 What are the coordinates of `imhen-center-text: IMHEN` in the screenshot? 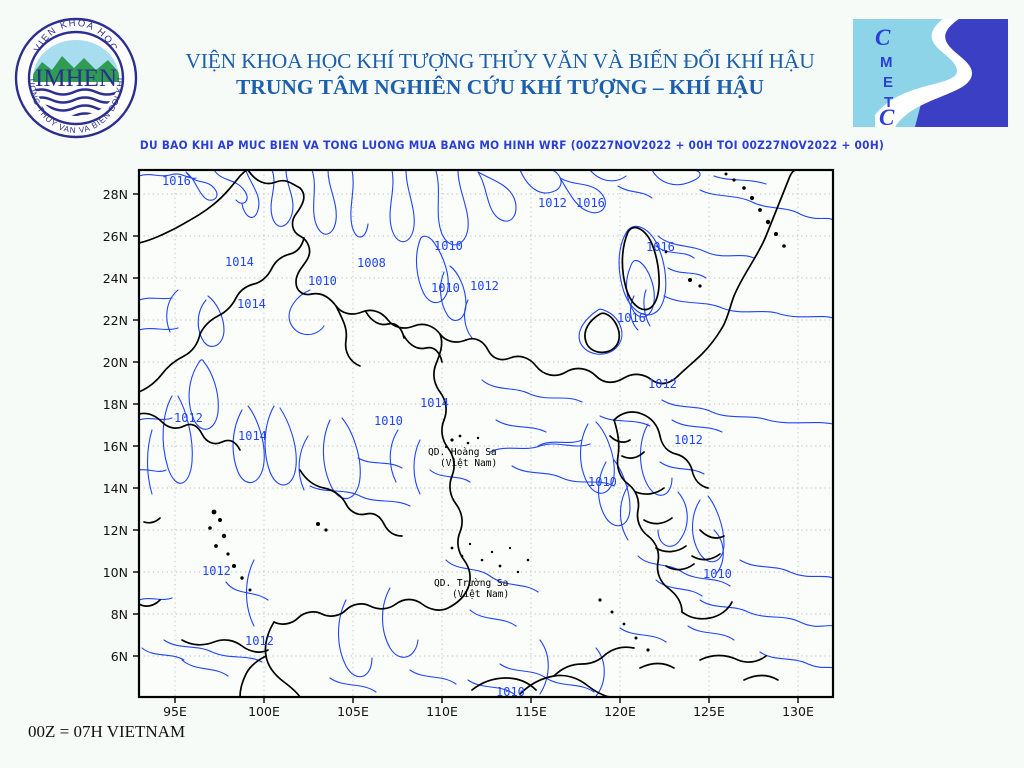 It's located at (76, 78).